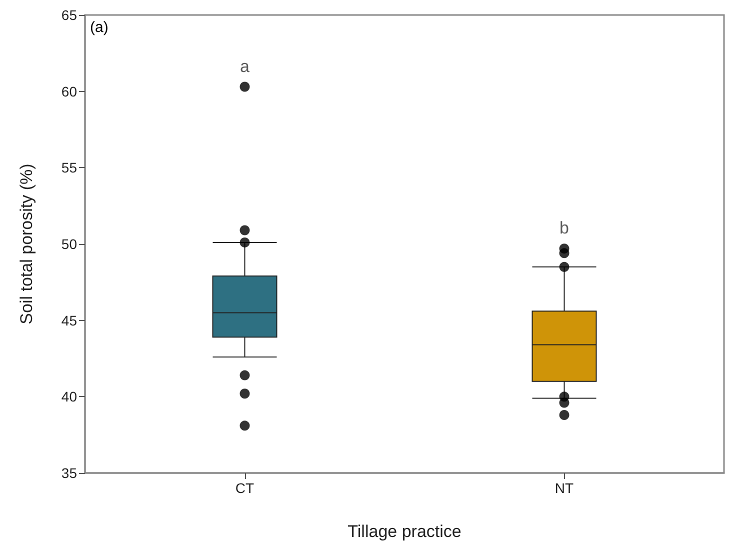  What do you see at coordinates (69, 91) in the screenshot?
I see `y-tick-label: 60` at bounding box center [69, 91].